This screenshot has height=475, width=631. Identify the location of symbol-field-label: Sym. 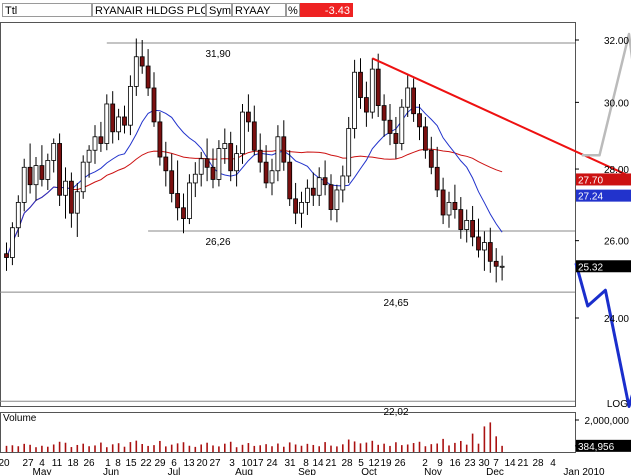
(219, 10).